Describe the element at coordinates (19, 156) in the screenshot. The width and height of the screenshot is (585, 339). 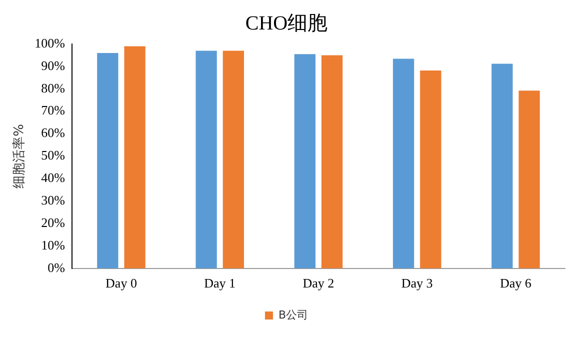
I see `y-axis-title: 细胞活率%` at that location.